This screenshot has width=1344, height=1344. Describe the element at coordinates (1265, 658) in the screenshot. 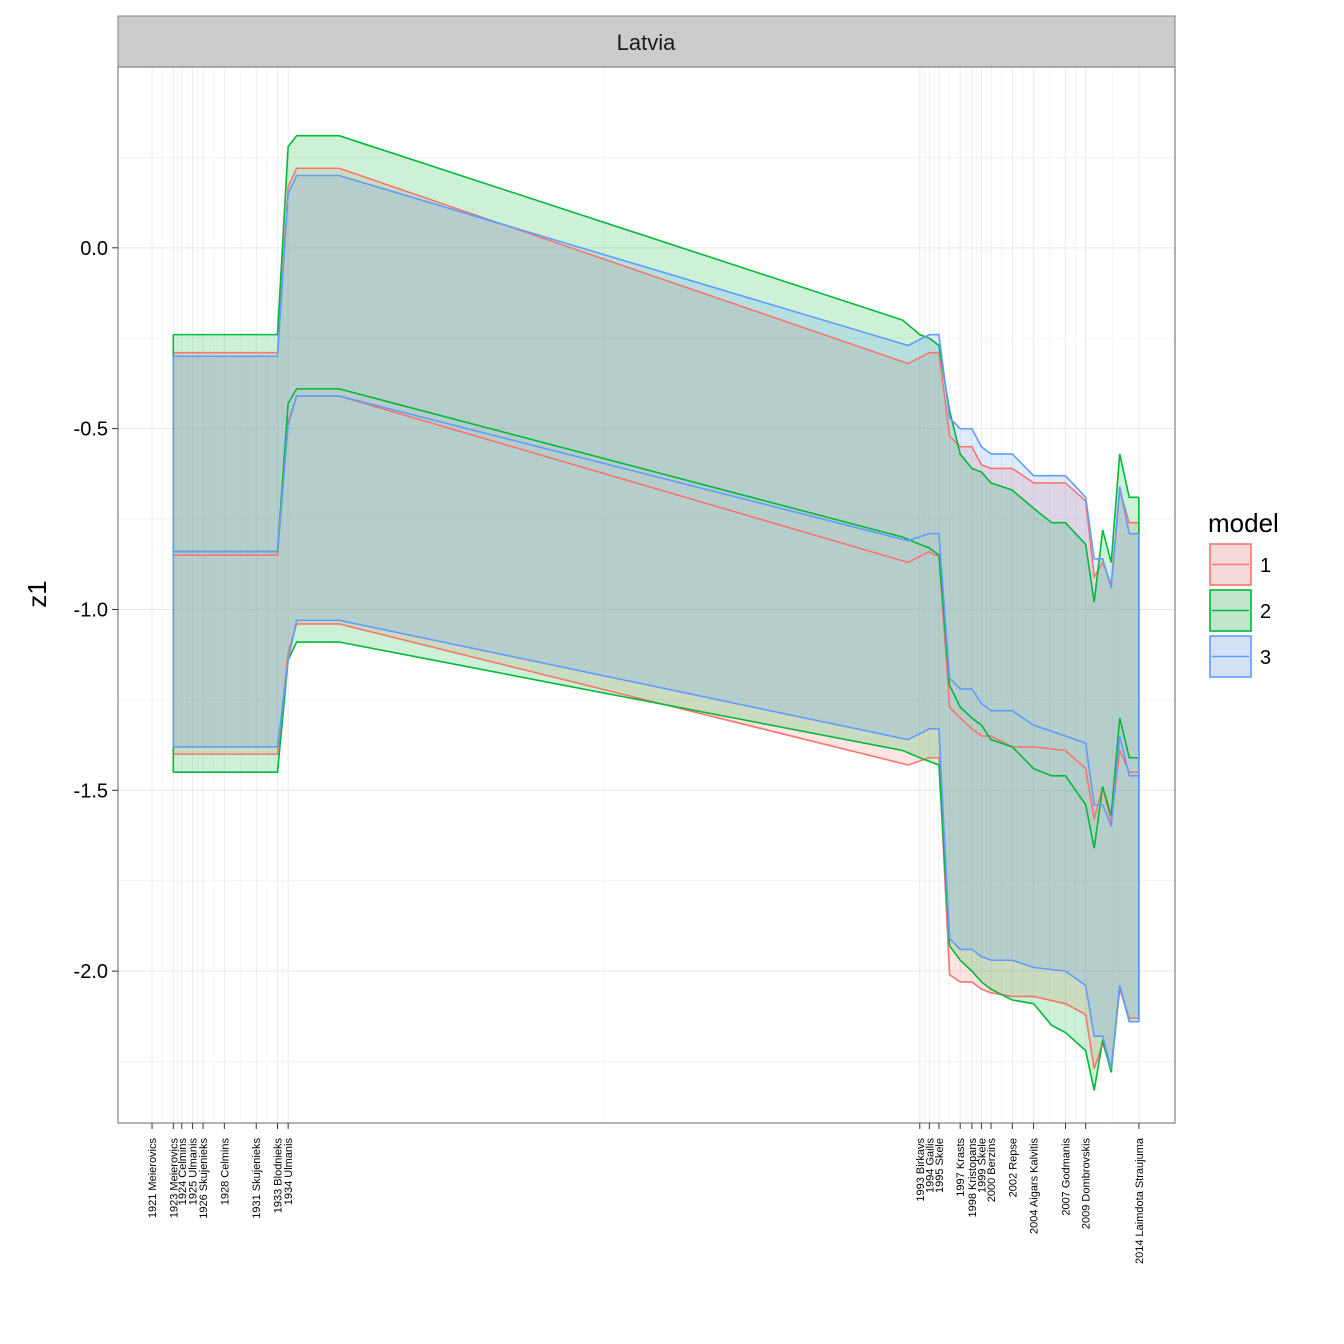

I see `legend-label-model-3: 3` at that location.